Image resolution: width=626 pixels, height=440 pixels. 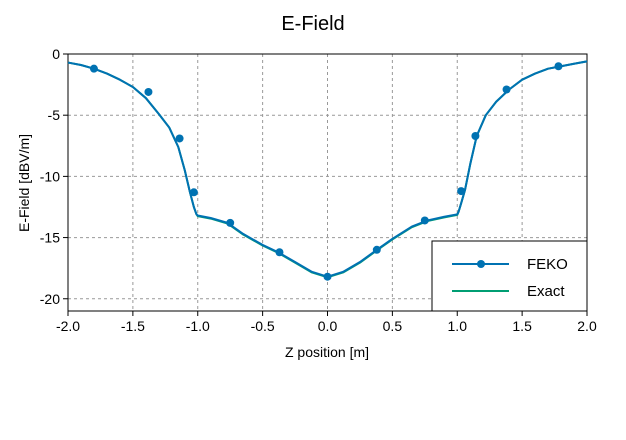 What do you see at coordinates (50, 299) in the screenshot?
I see `y-tick-label: -20` at bounding box center [50, 299].